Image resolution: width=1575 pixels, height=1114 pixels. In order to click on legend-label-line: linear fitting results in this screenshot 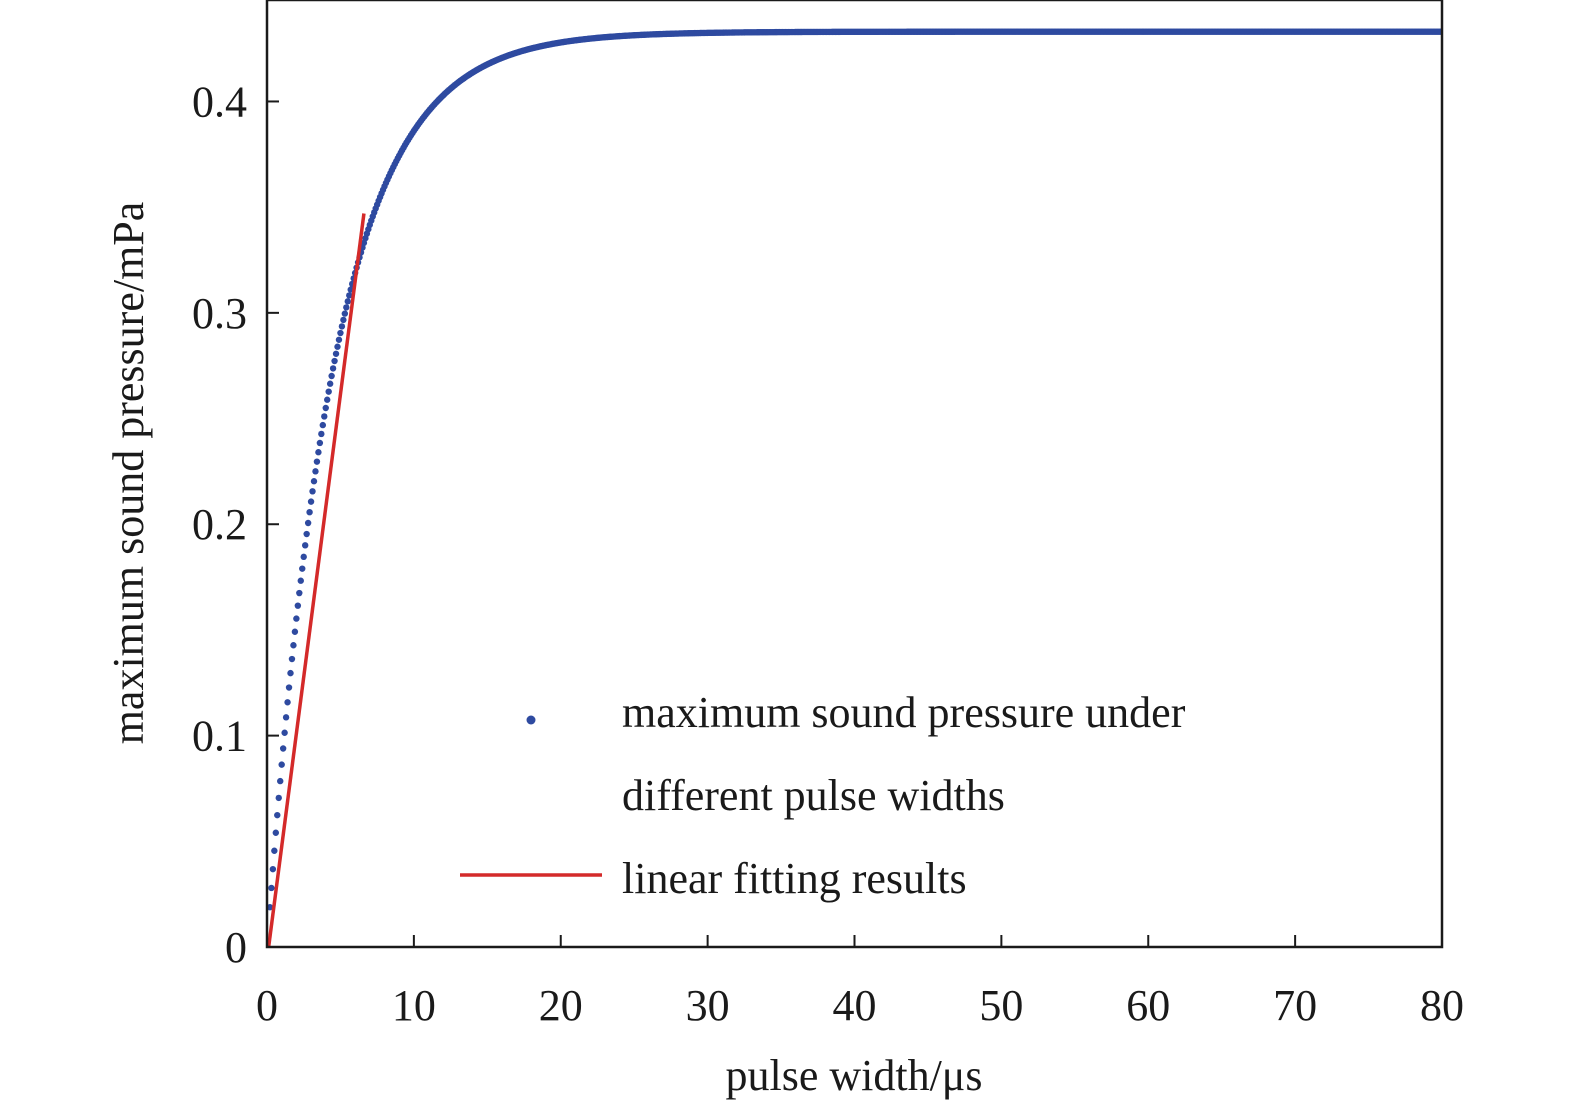, I will do `click(794, 878)`.